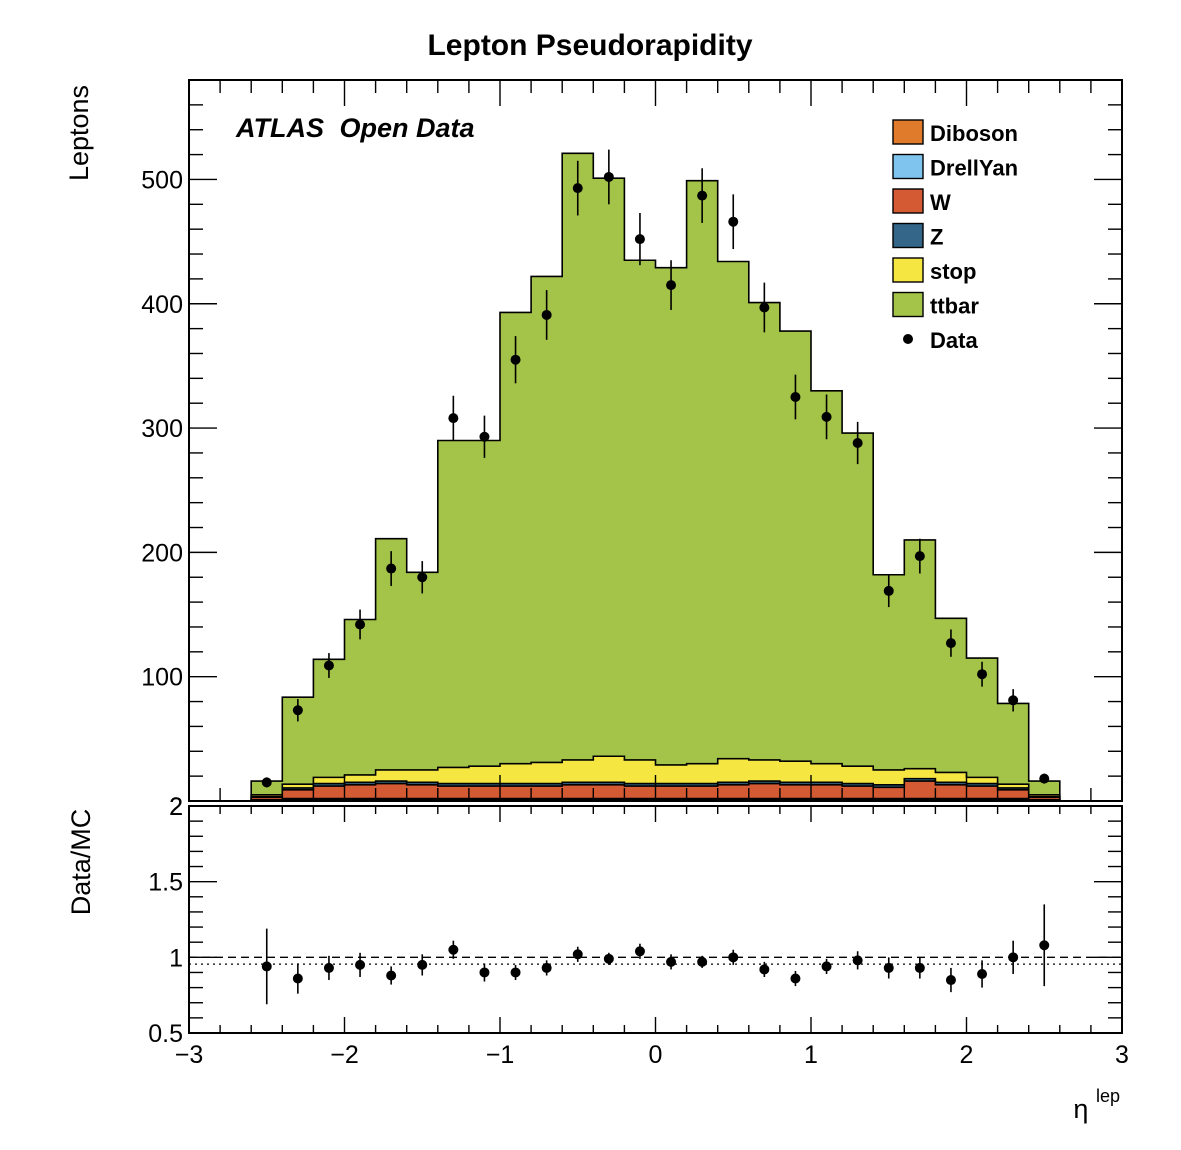 This screenshot has width=1181, height=1150. I want to click on x-axis-label-main: η, so click(1080, 1109).